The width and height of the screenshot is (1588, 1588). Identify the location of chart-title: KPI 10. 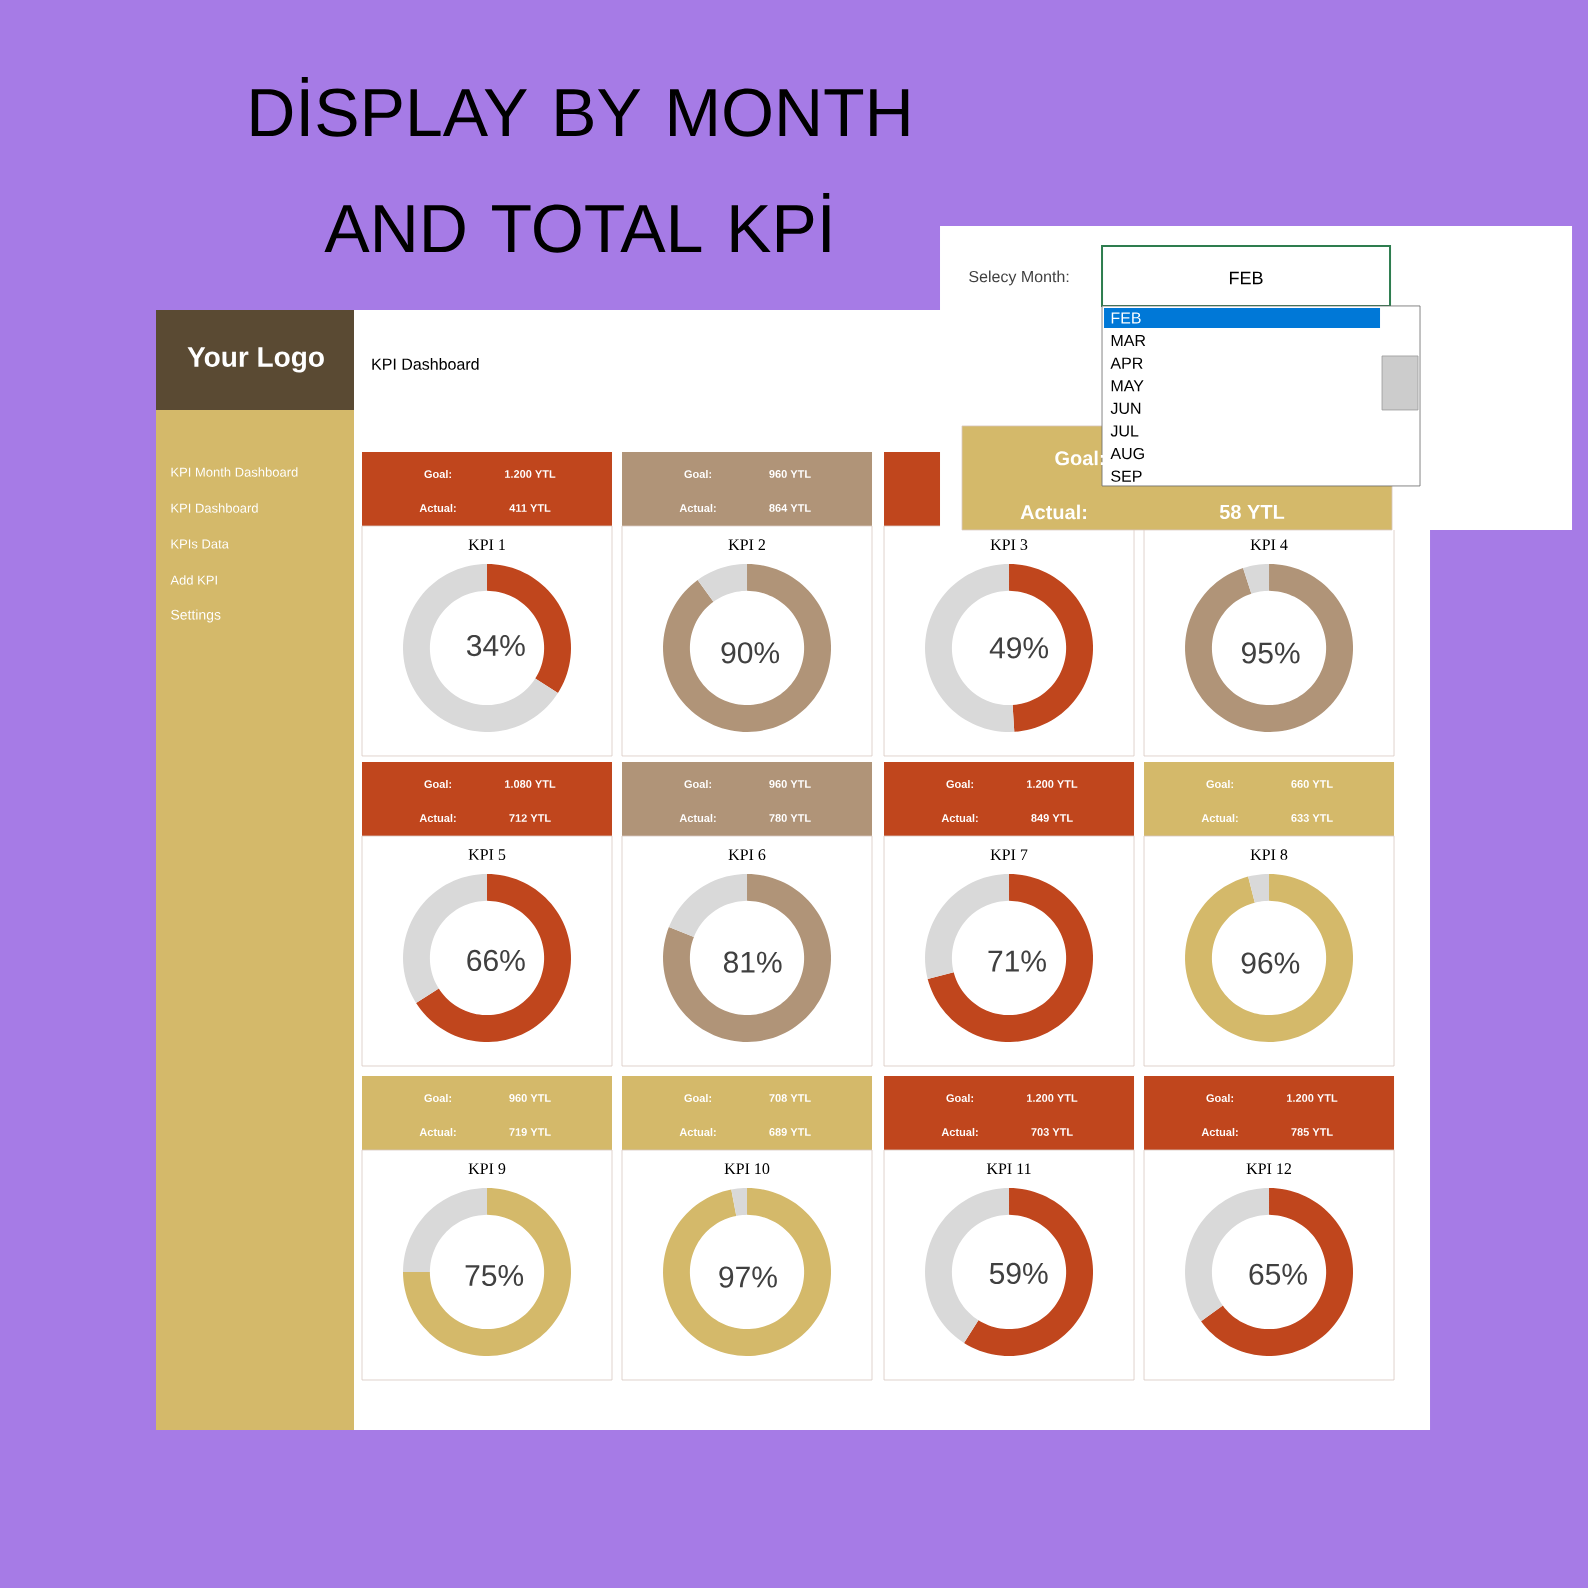
(747, 1169).